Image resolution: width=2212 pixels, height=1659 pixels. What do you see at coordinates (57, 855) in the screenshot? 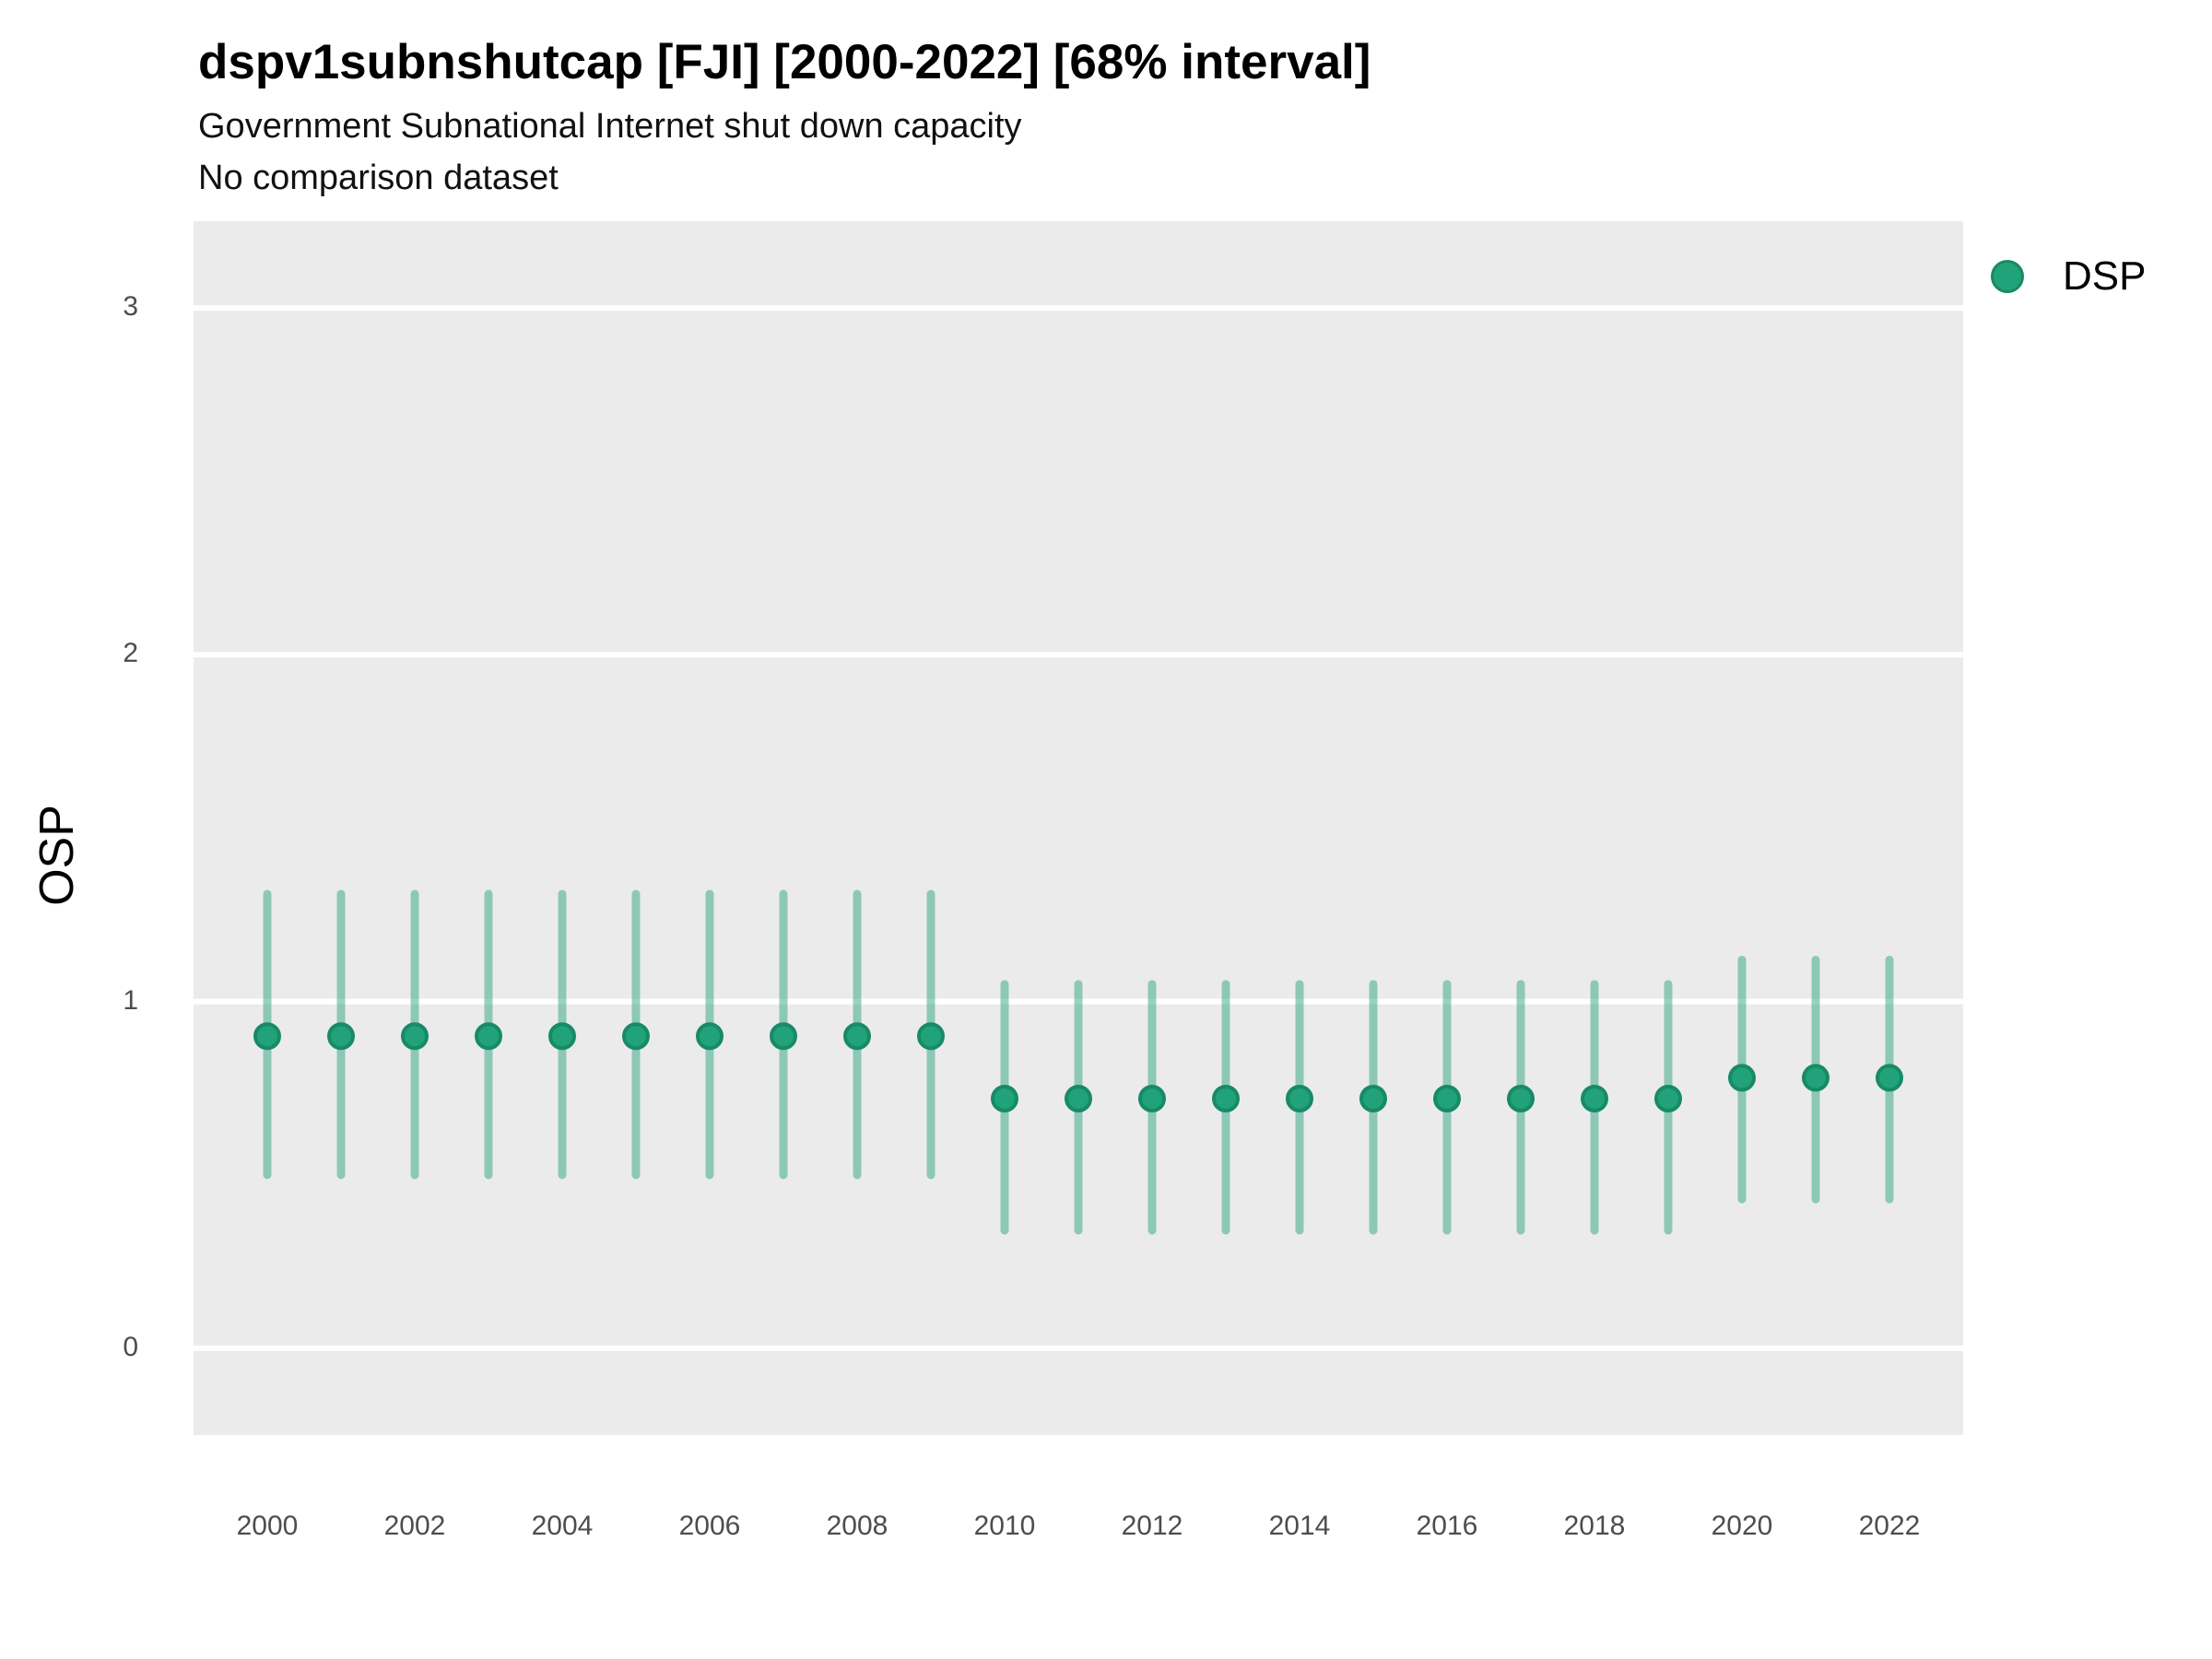
I see `y-axis-title: OSP` at bounding box center [57, 855].